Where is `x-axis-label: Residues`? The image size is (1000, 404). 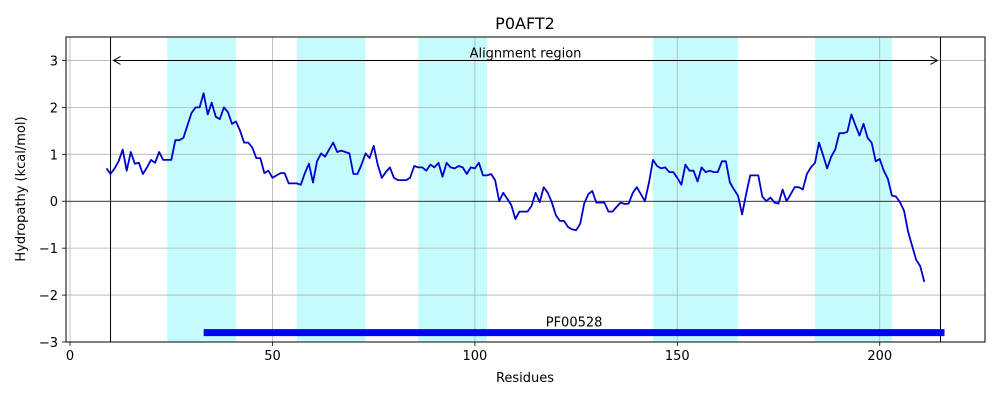 x-axis-label: Residues is located at coordinates (525, 378).